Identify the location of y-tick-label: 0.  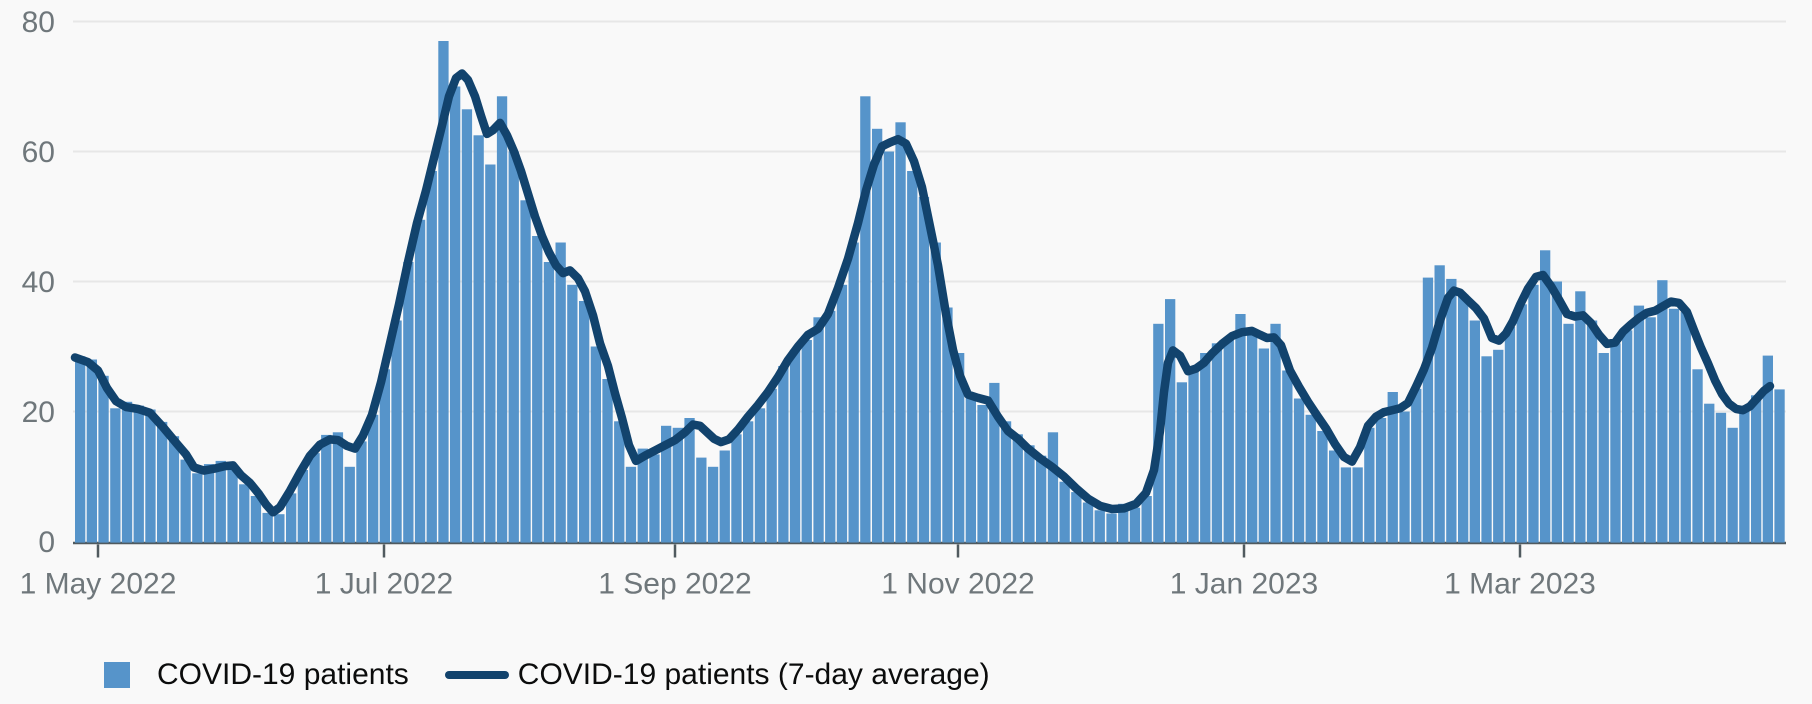
(46, 542).